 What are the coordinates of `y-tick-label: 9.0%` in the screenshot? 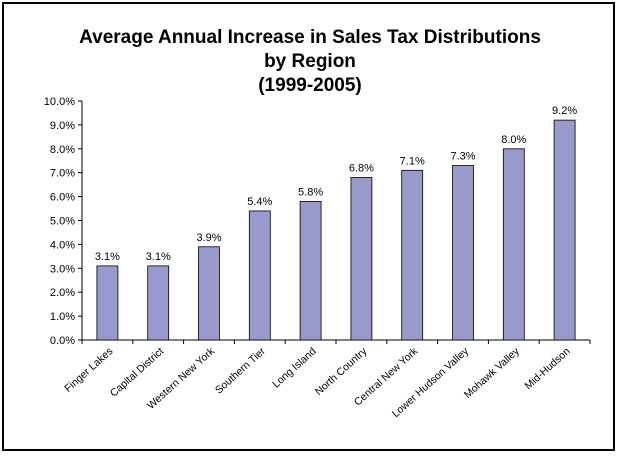 It's located at (62, 126).